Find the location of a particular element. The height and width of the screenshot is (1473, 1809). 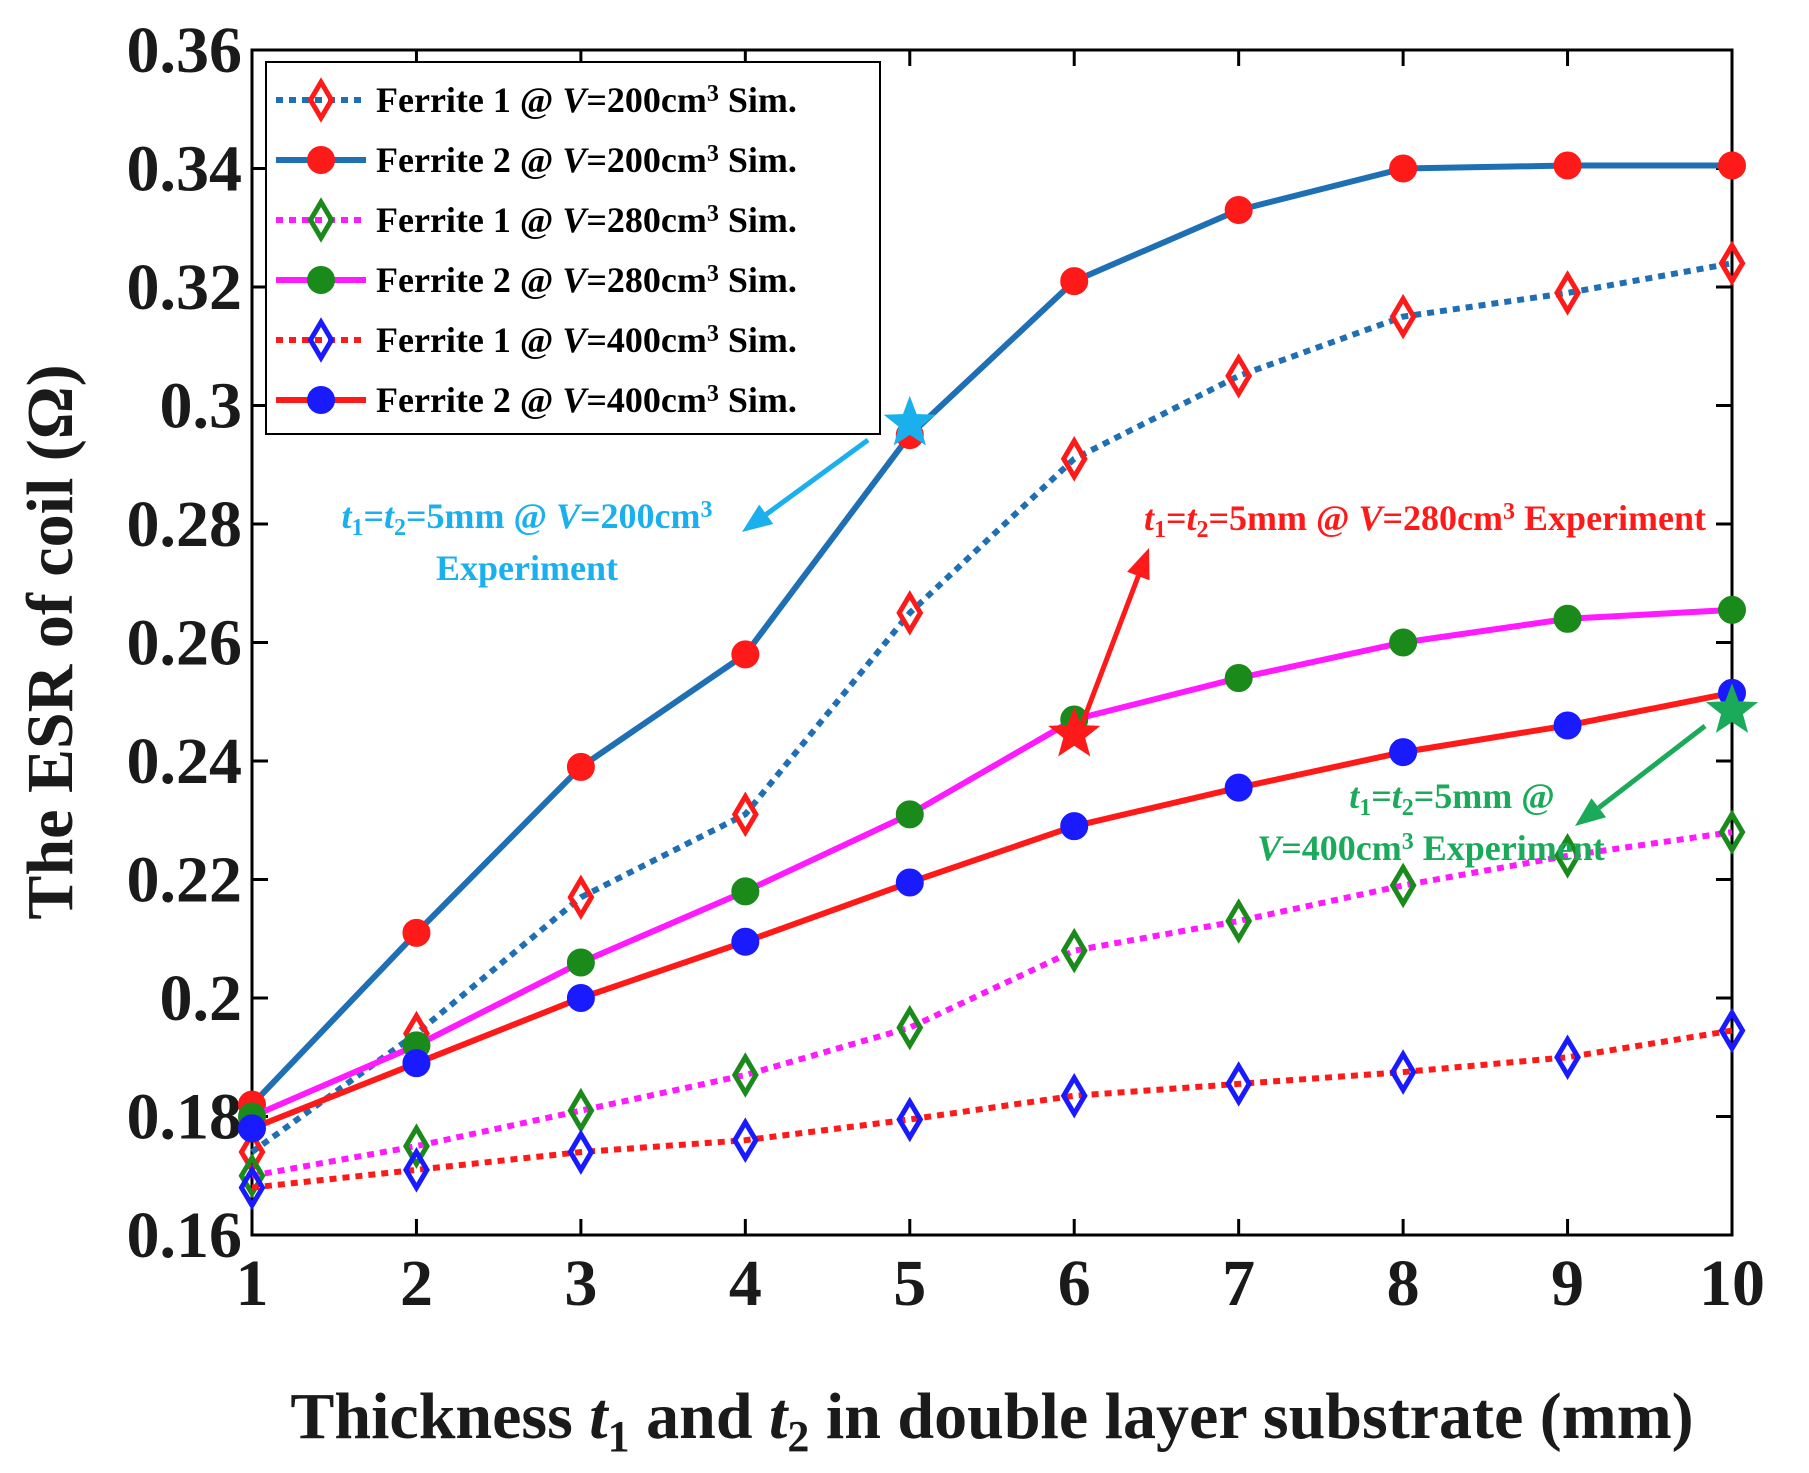

legend-item-ferrite1-v400: Ferrite 1 @ V=400cm3 Sim. is located at coordinates (536, 340).